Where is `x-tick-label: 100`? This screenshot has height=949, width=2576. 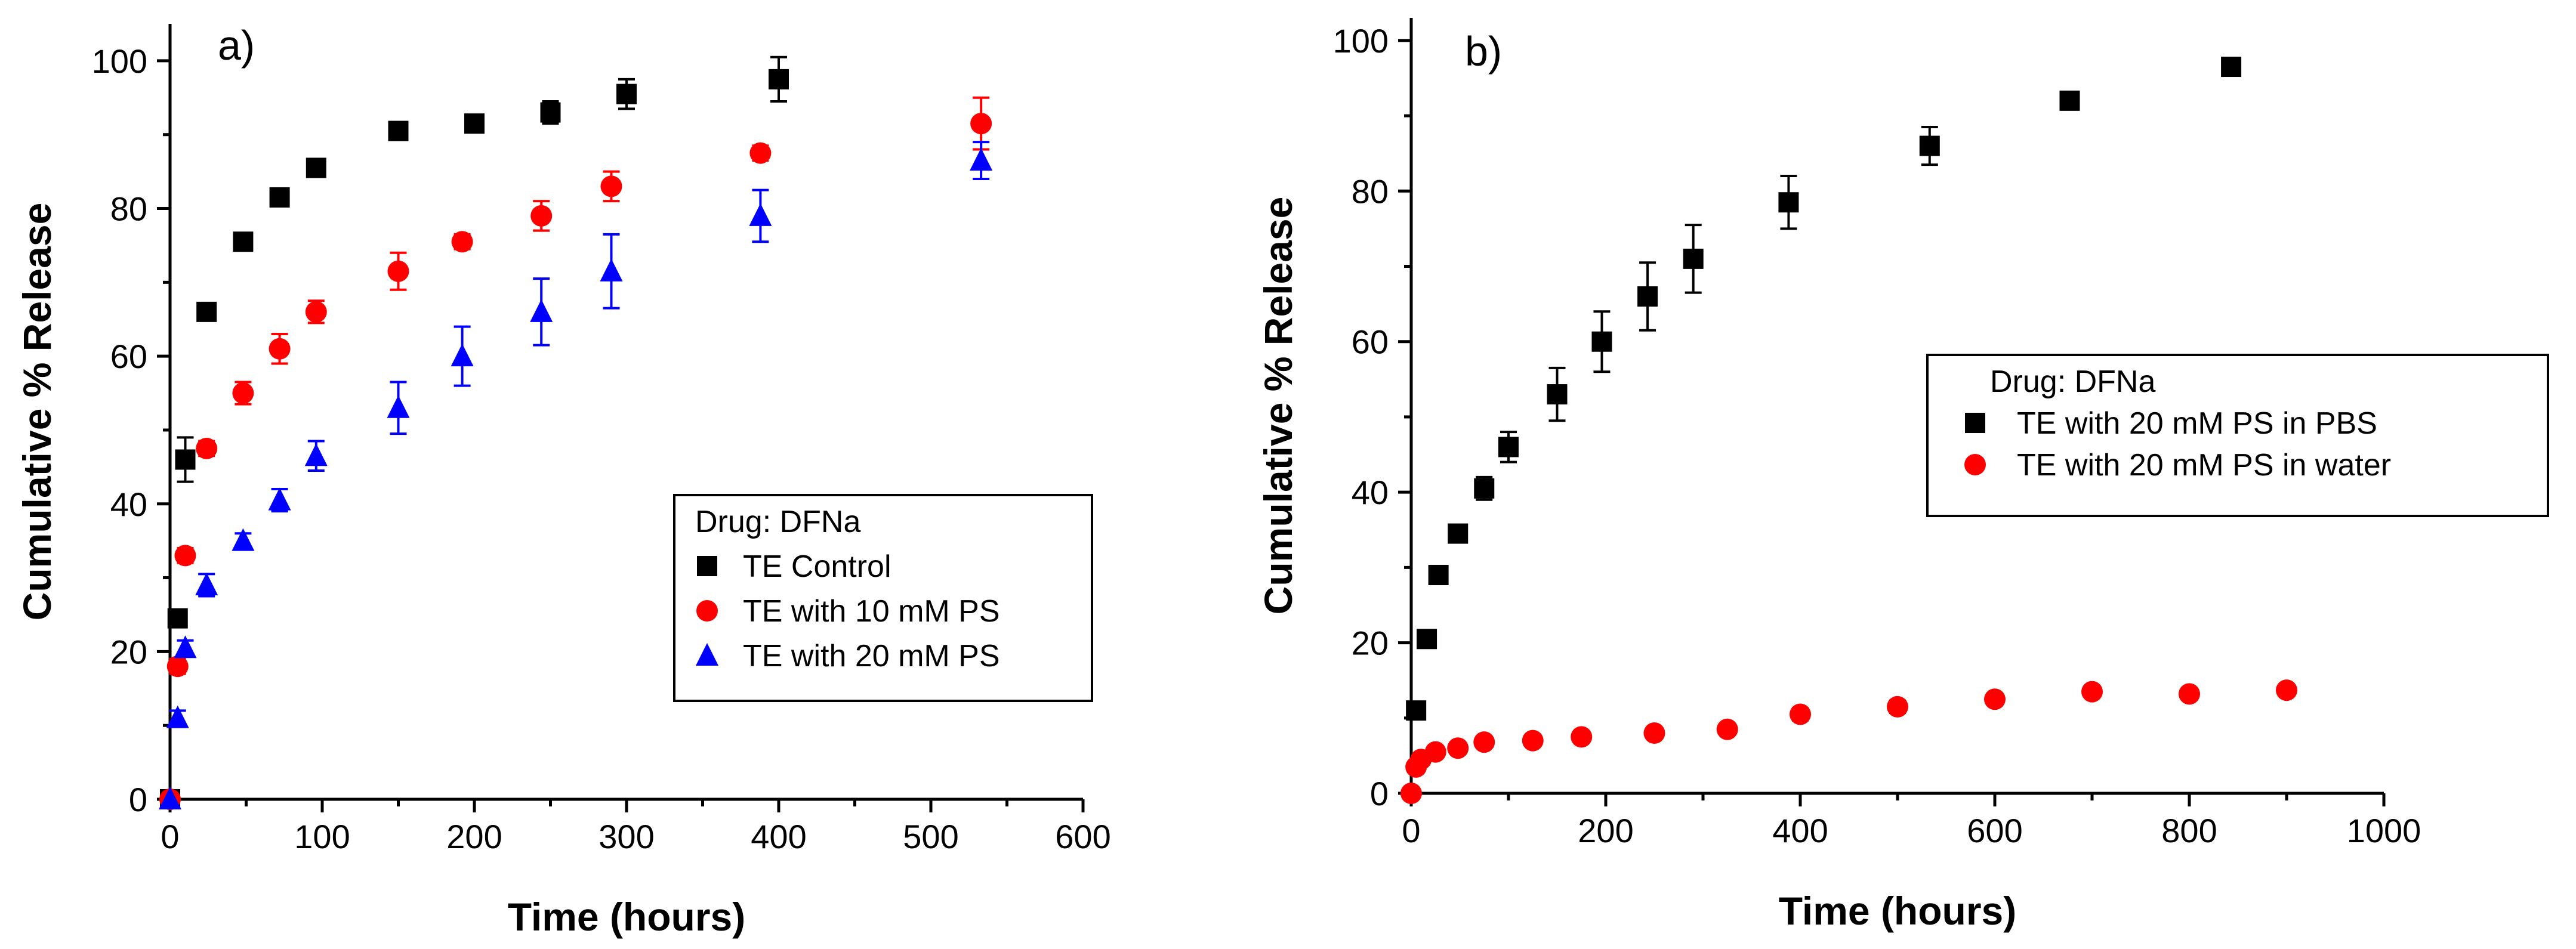 x-tick-label: 100 is located at coordinates (322, 836).